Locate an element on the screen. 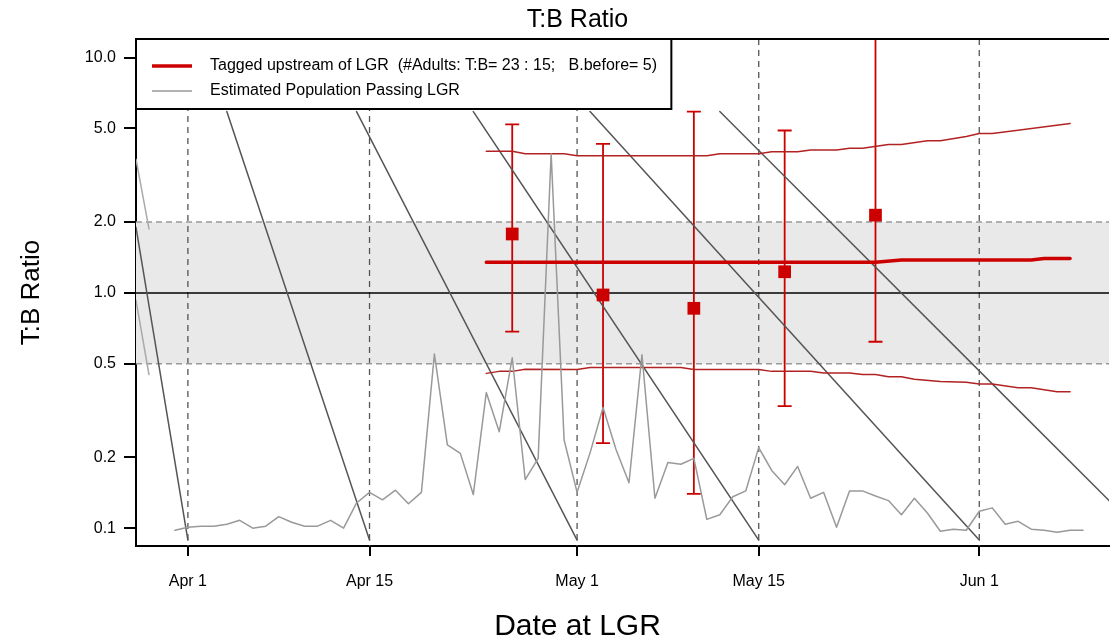 The height and width of the screenshot is (644, 1118). y-tick-label: 5.0 is located at coordinates (105, 127).